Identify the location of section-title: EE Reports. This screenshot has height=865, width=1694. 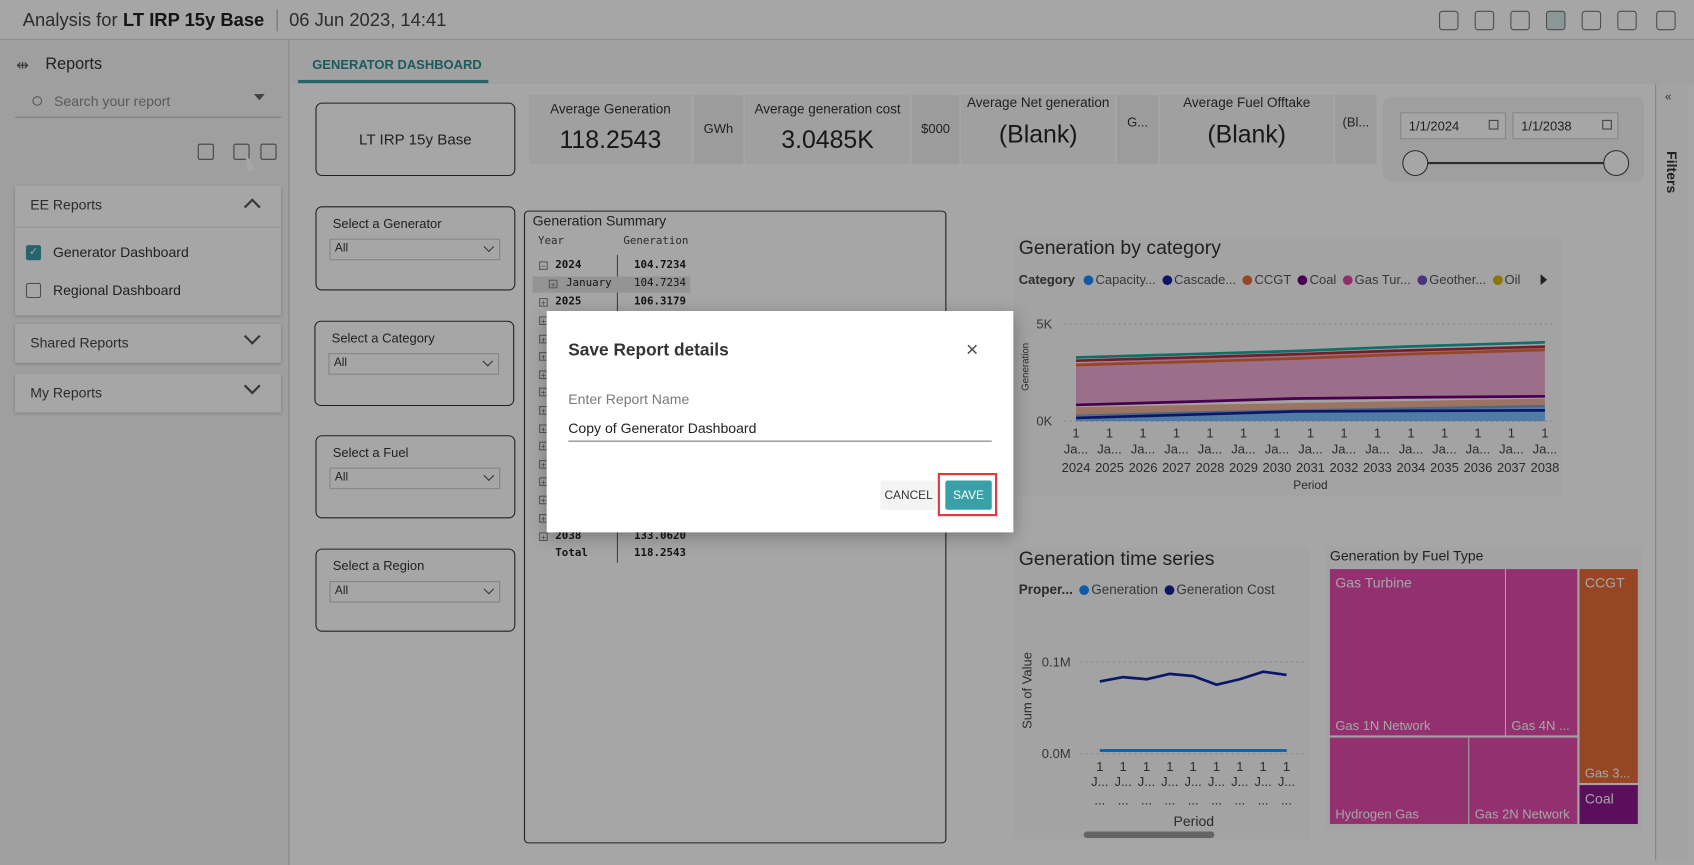
(66, 204).